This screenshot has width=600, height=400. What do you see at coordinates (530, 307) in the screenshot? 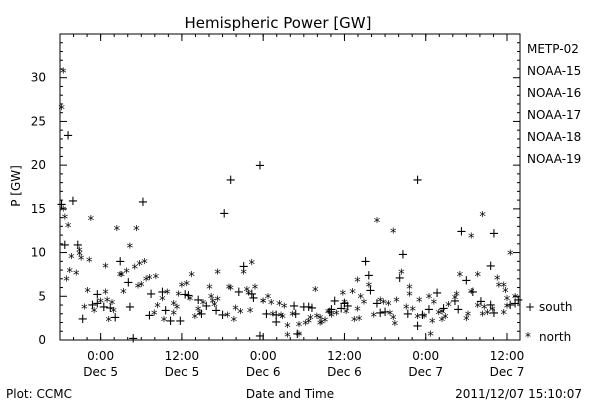
I see `marker-symbol: +` at bounding box center [530, 307].